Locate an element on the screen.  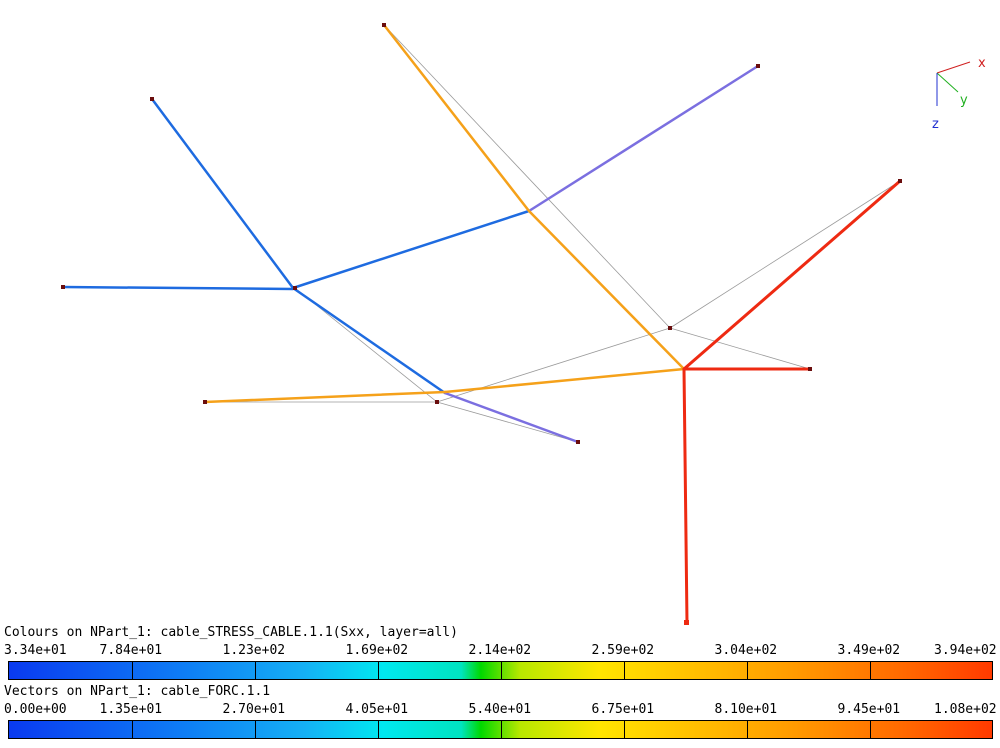
colorbar-tick-label: 3.49e+02 is located at coordinates (869, 650).